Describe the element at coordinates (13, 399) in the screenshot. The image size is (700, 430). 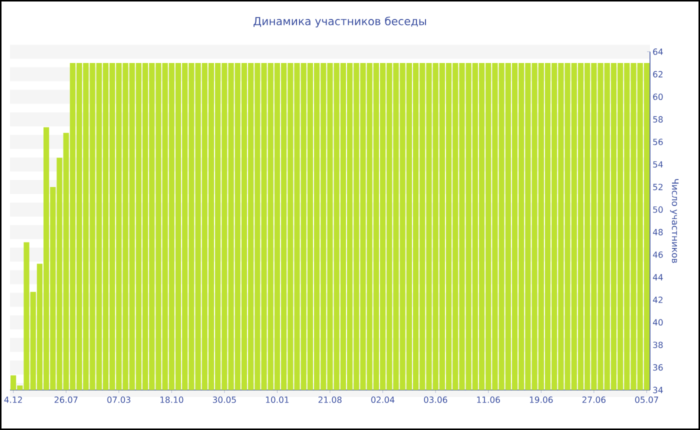
I see `x-tick-label: 4.12` at that location.